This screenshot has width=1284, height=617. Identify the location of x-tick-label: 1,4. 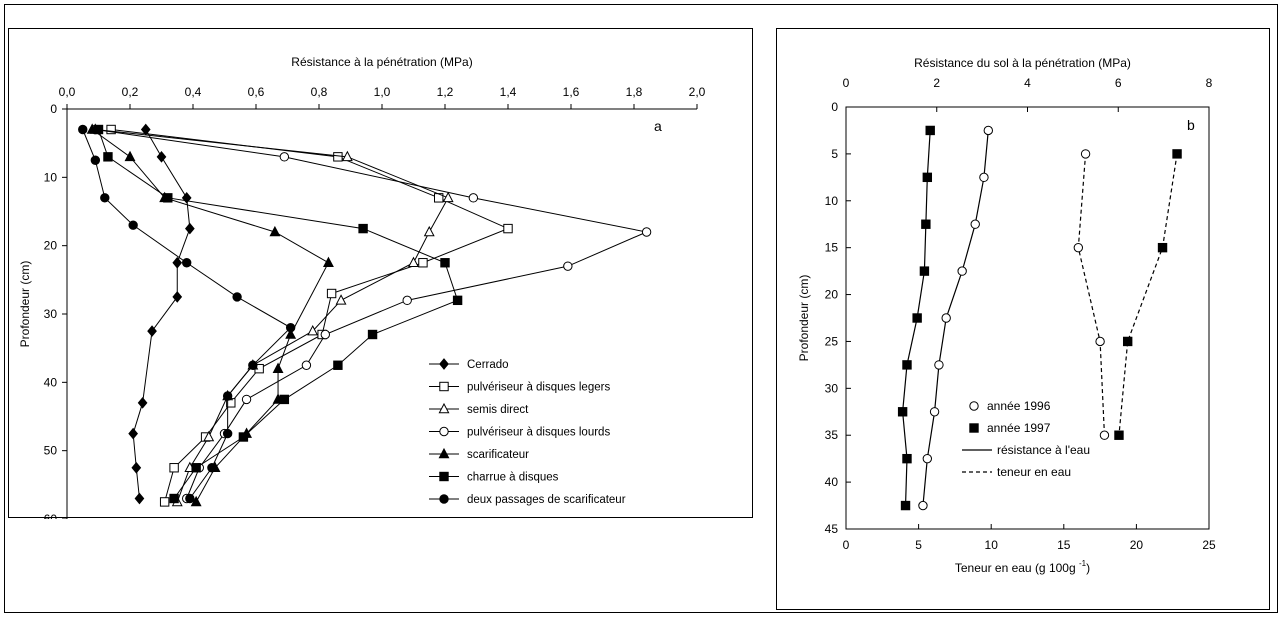
(508, 92).